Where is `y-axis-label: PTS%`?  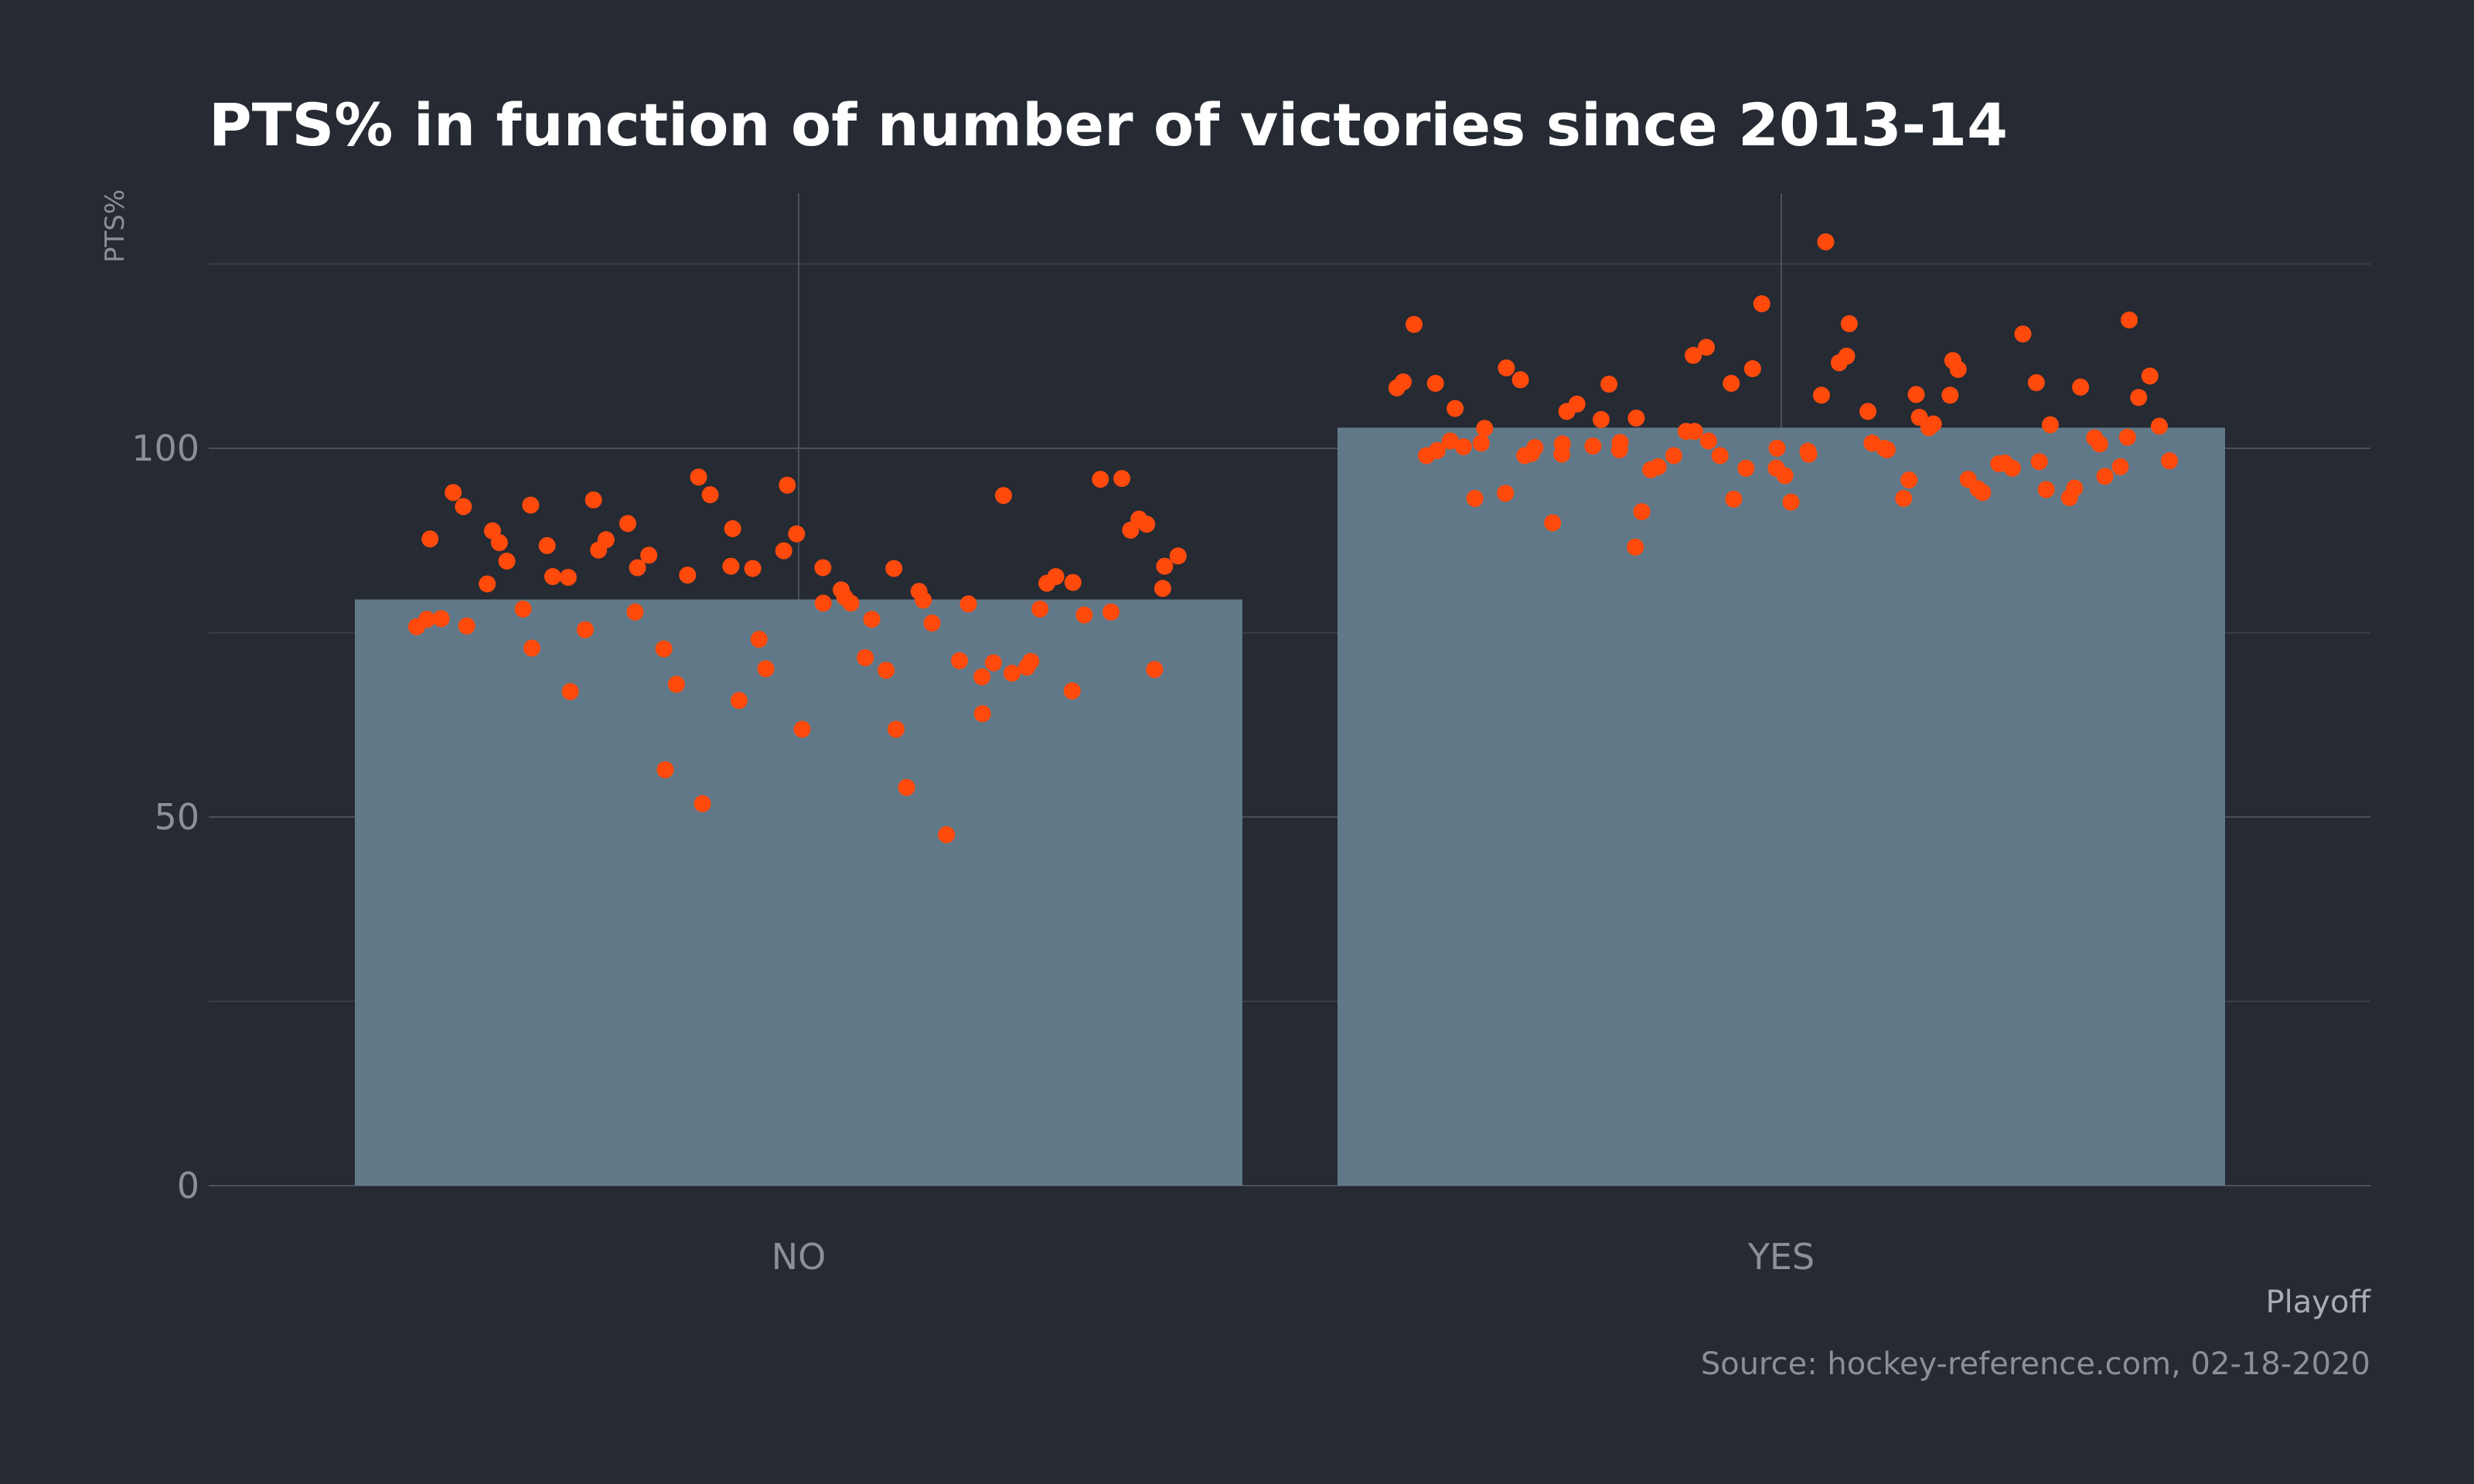
y-axis-label: PTS% is located at coordinates (115, 226).